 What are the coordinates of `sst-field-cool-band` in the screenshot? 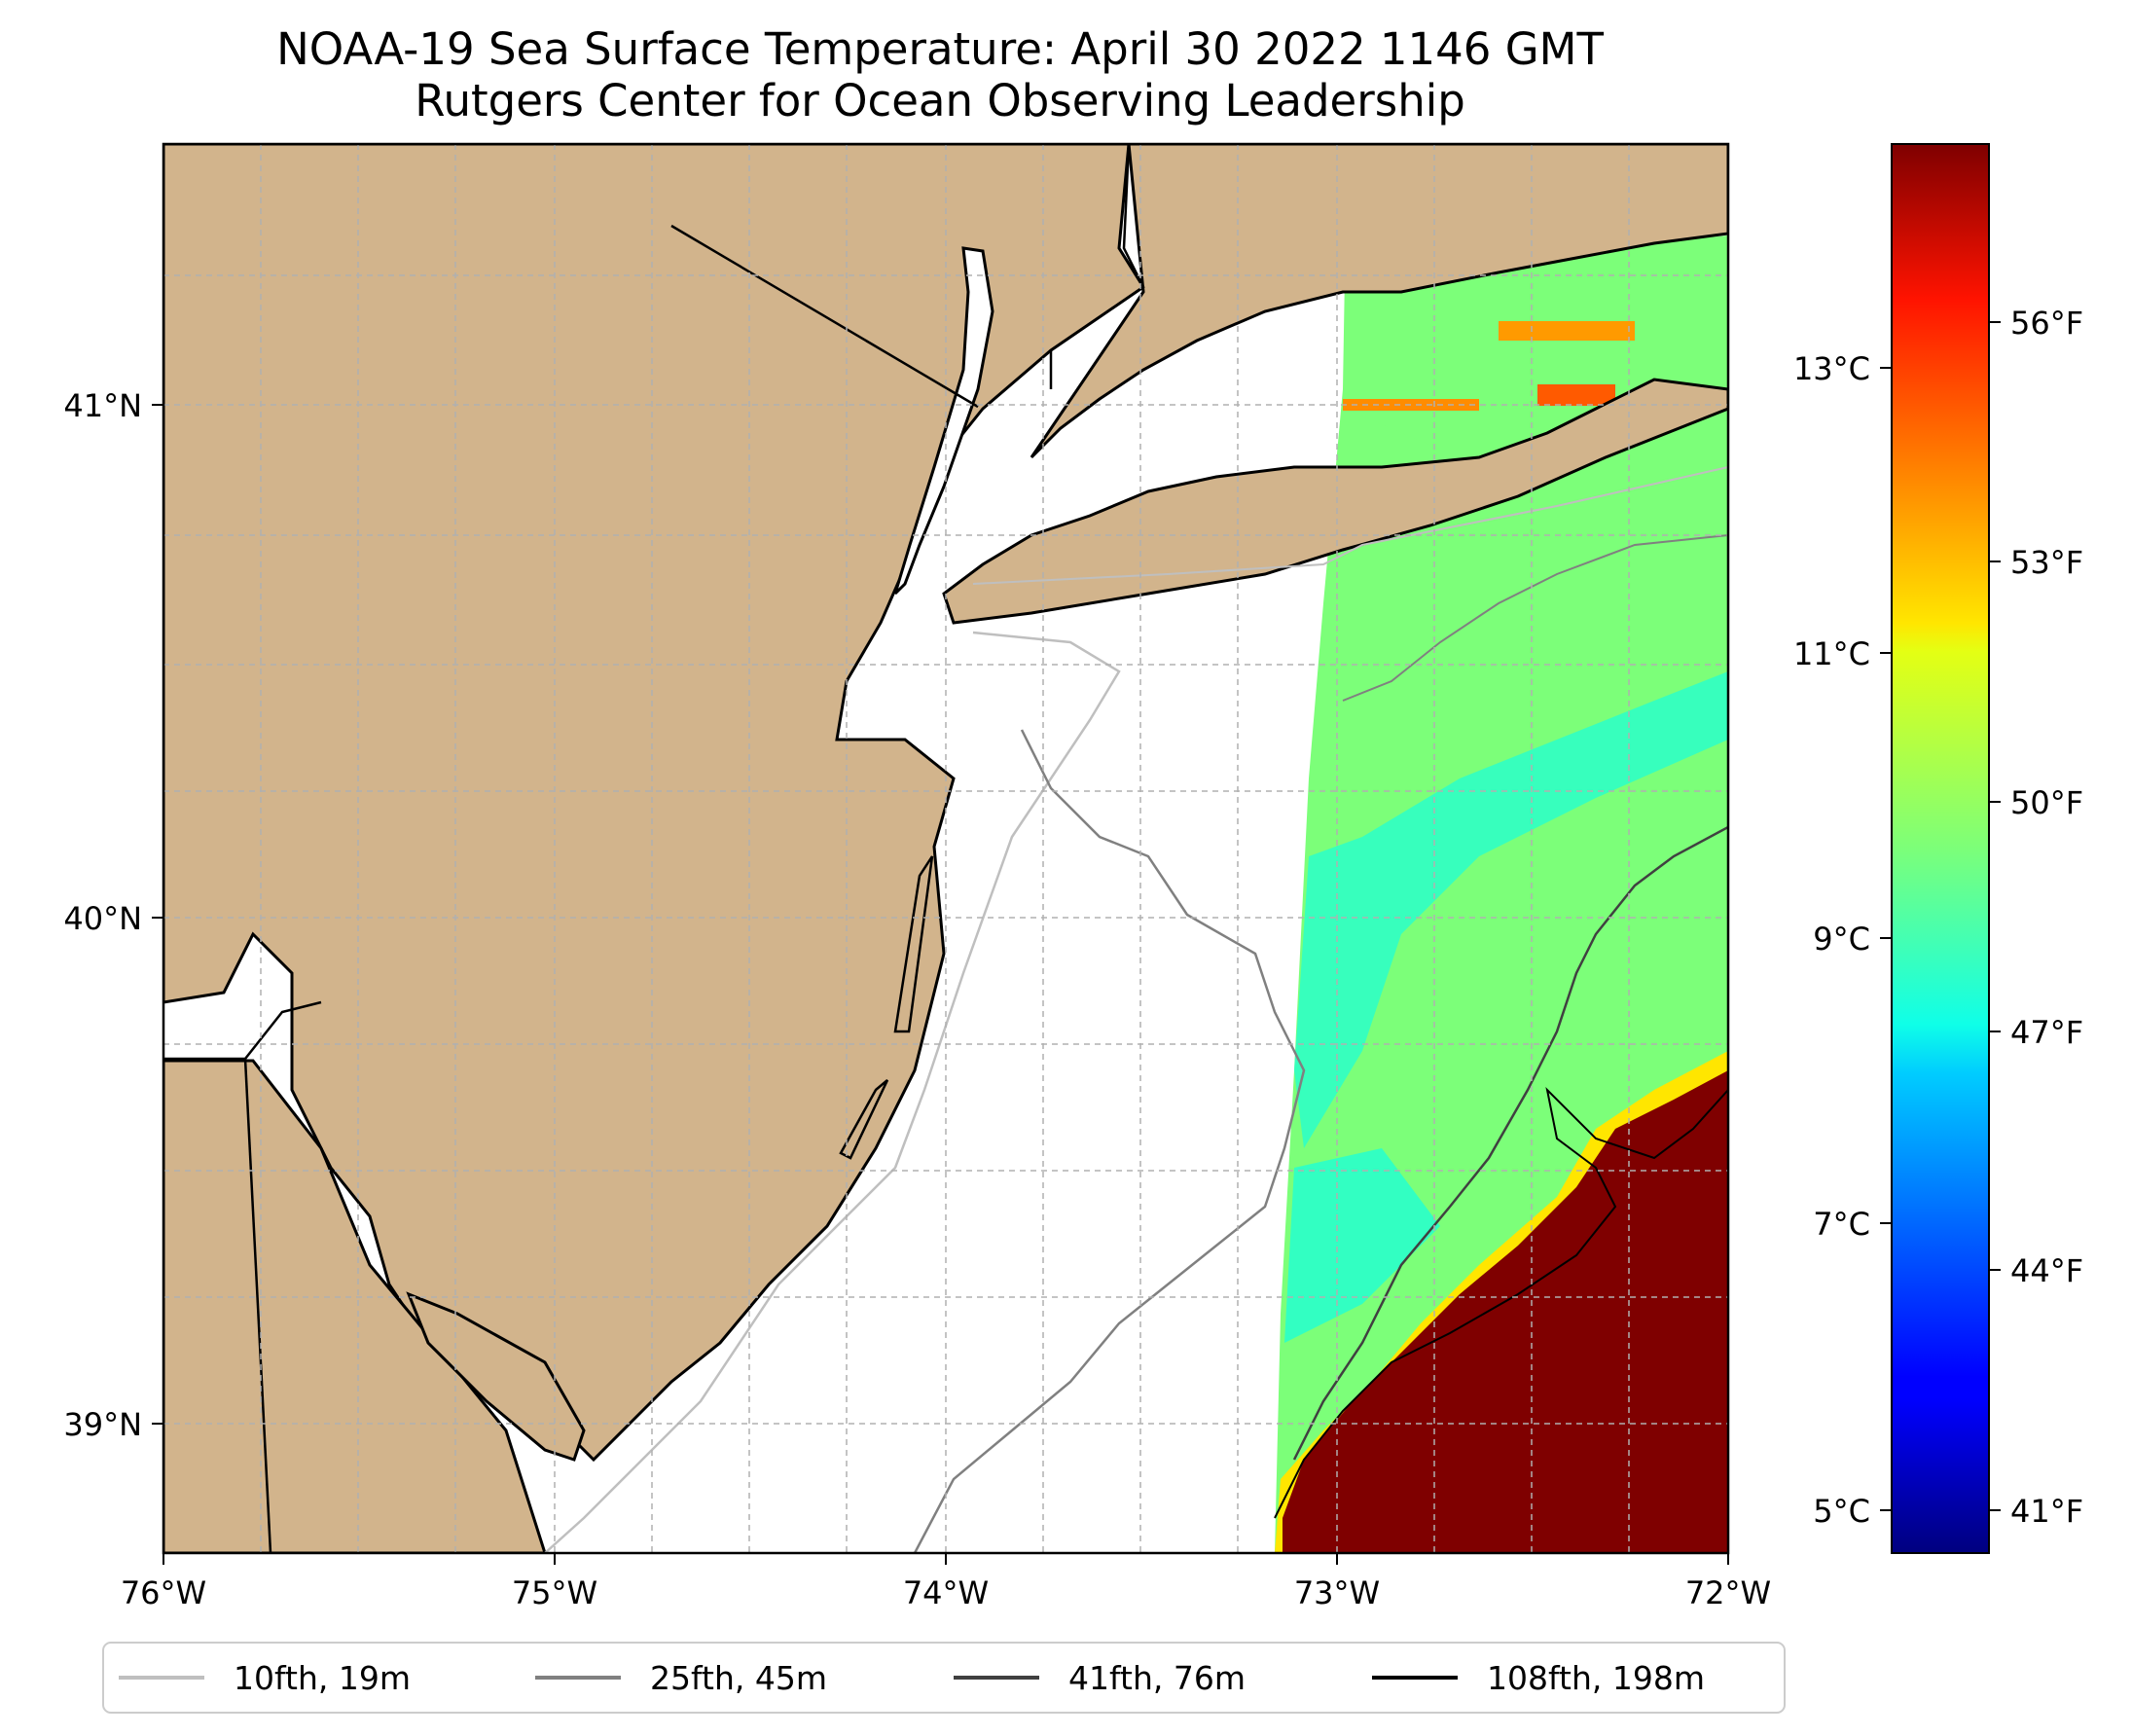 It's located at (1511, 910).